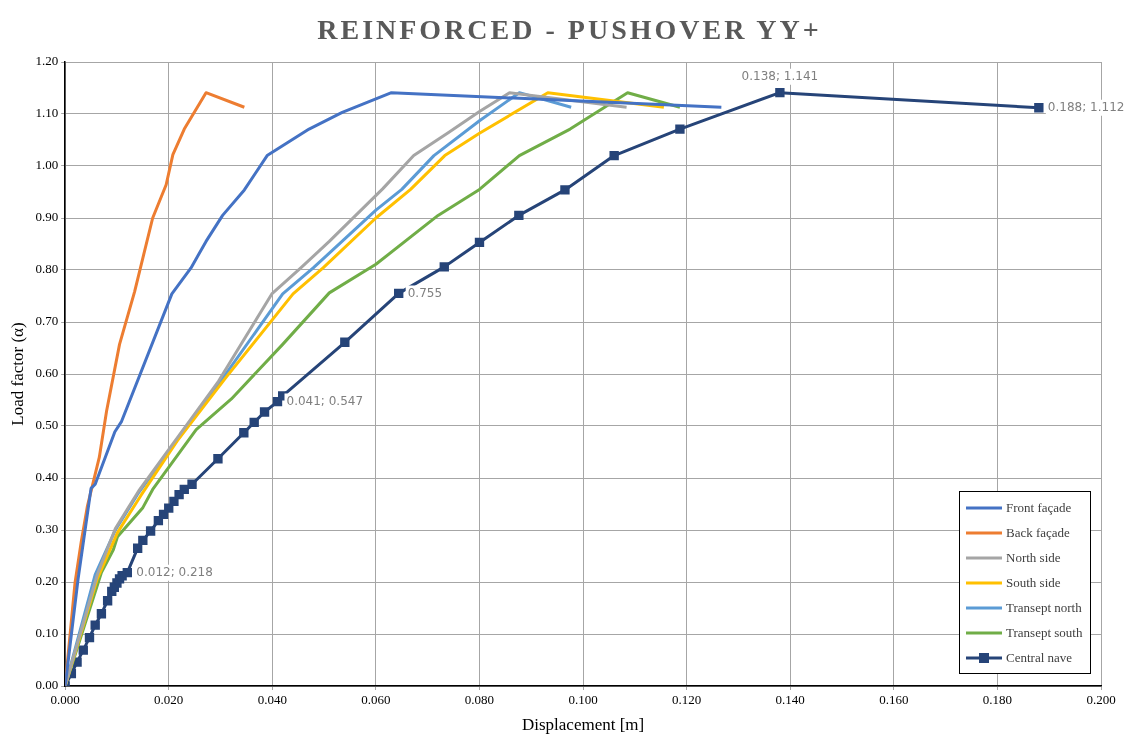  I want to click on x-axis-title: Displacement [m], so click(583, 725).